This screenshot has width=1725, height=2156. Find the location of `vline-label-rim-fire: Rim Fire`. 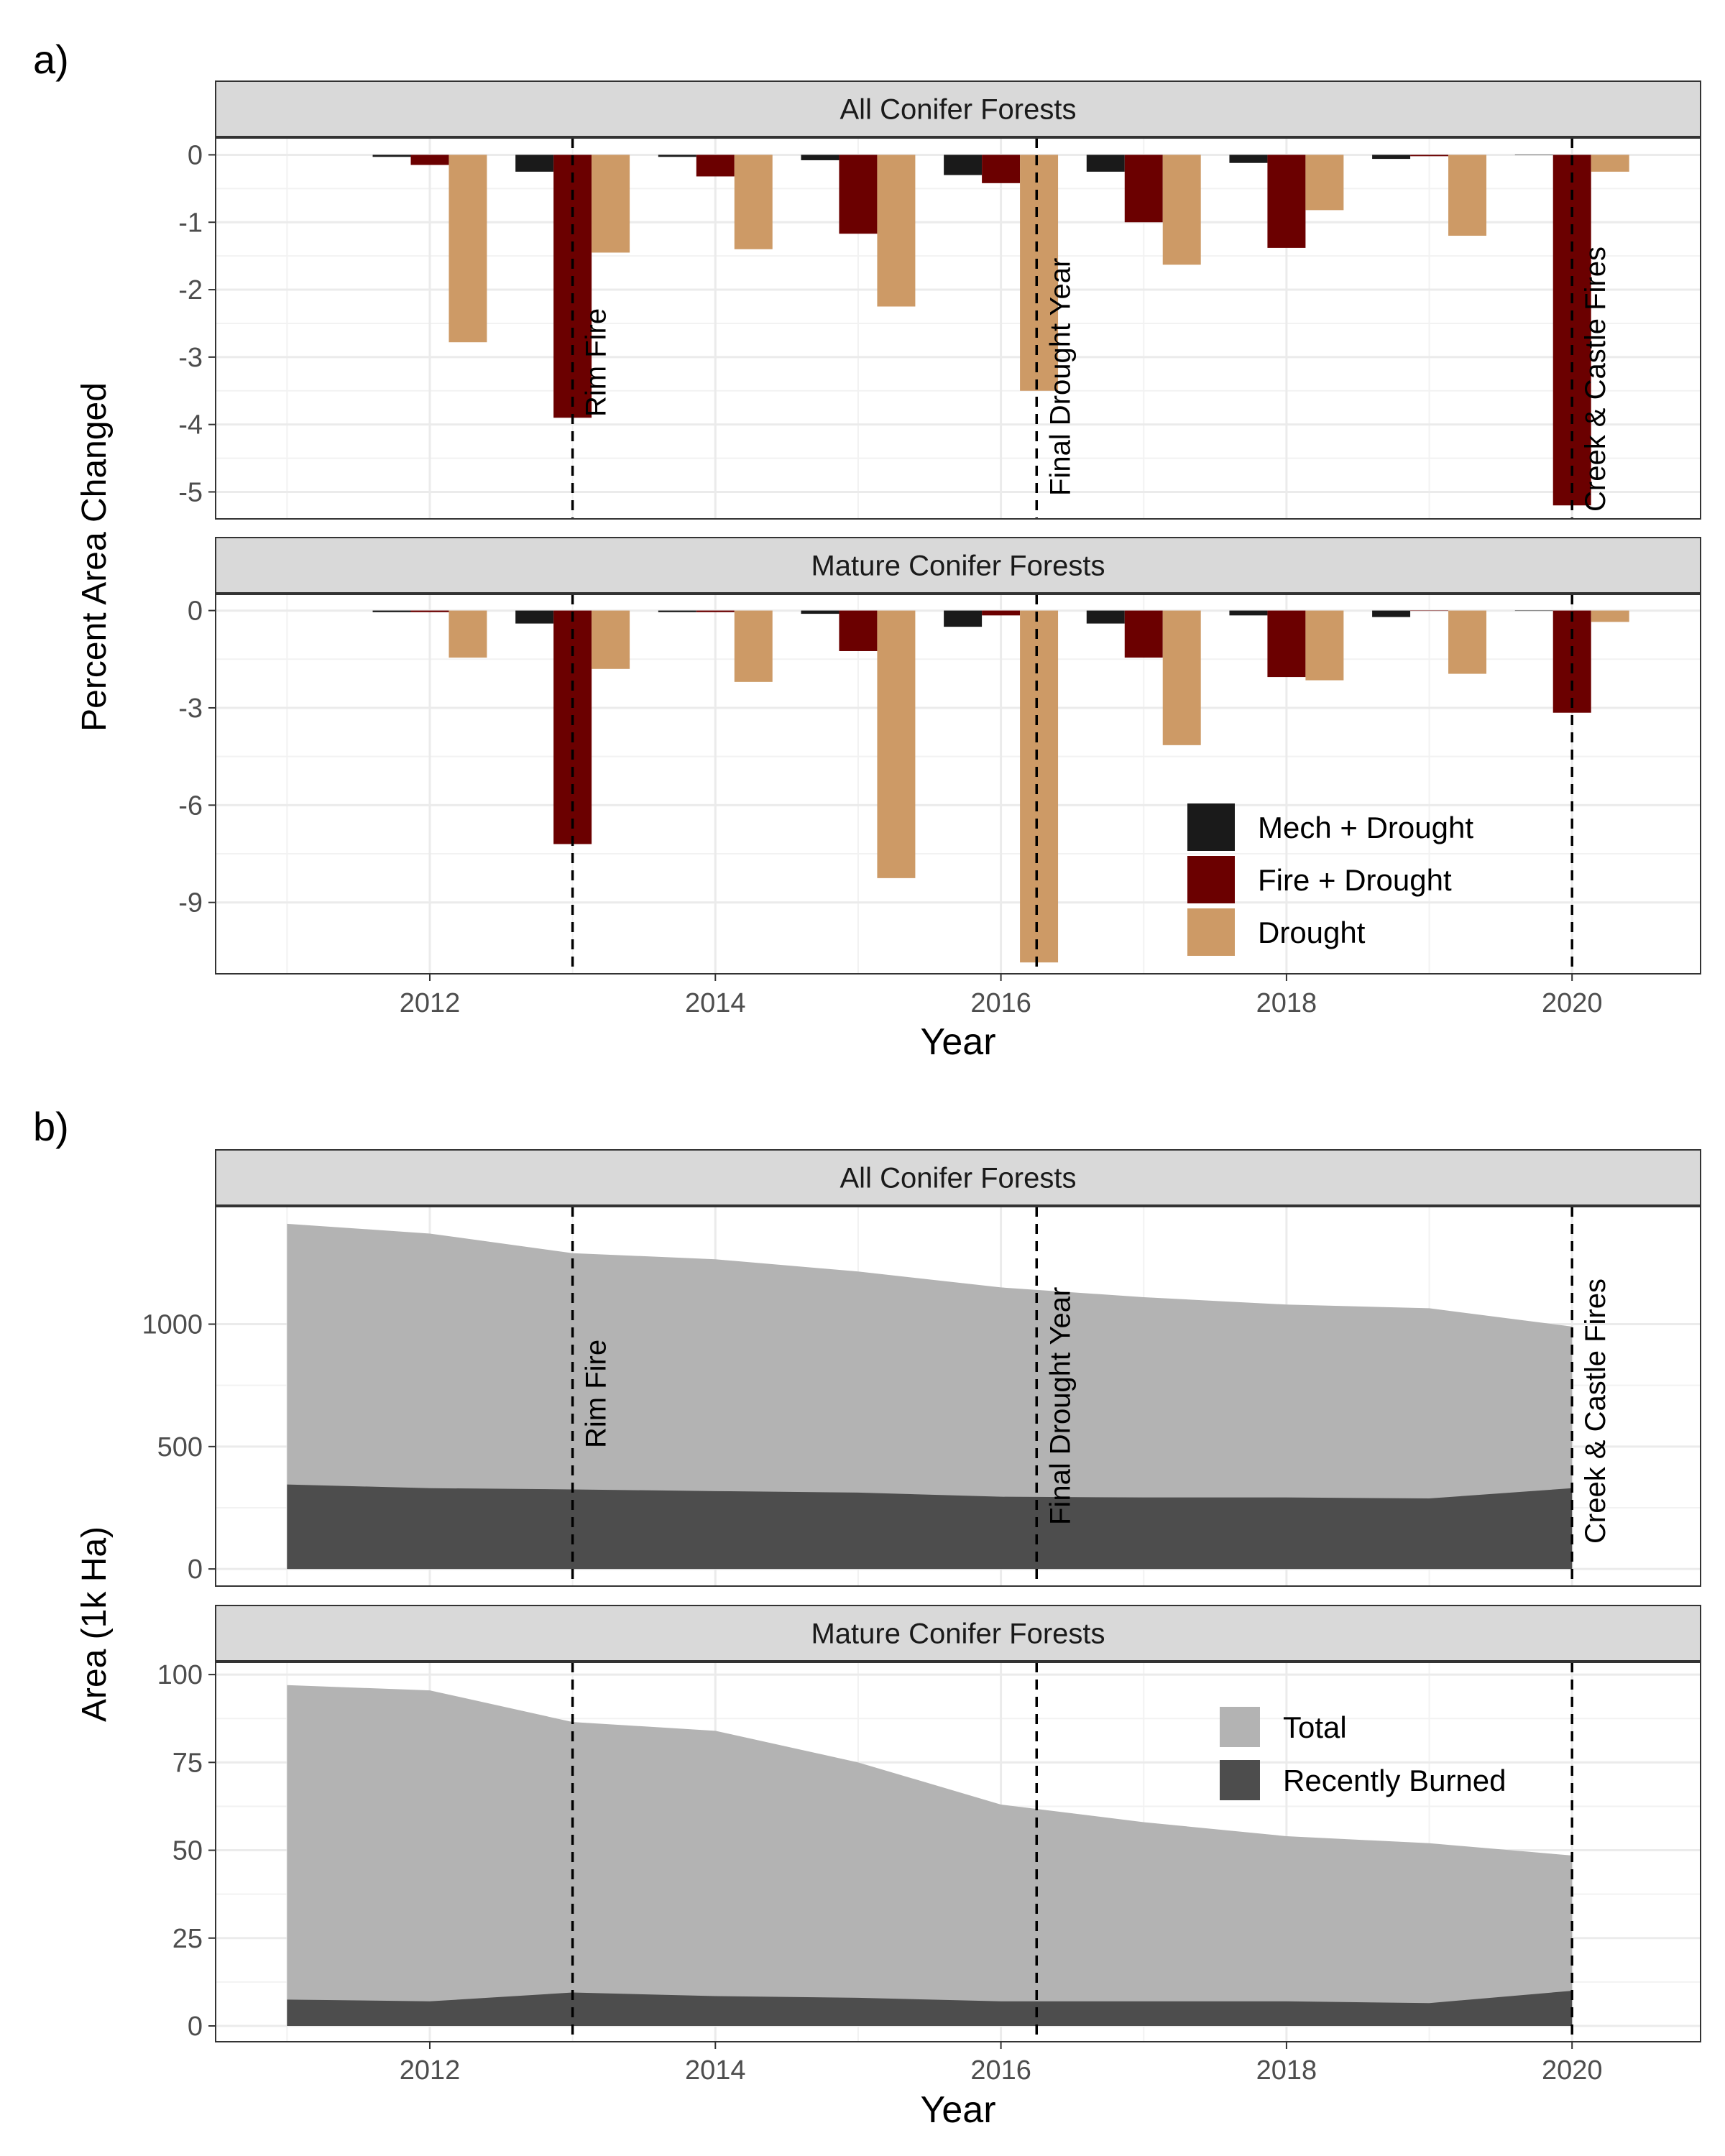

vline-label-rim-fire: Rim Fire is located at coordinates (596, 1394).